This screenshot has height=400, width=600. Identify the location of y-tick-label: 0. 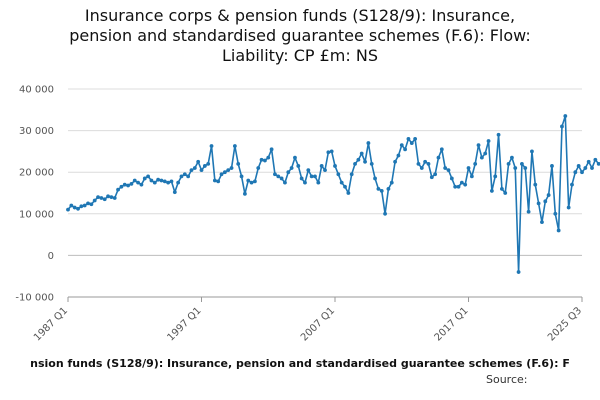
(51, 256).